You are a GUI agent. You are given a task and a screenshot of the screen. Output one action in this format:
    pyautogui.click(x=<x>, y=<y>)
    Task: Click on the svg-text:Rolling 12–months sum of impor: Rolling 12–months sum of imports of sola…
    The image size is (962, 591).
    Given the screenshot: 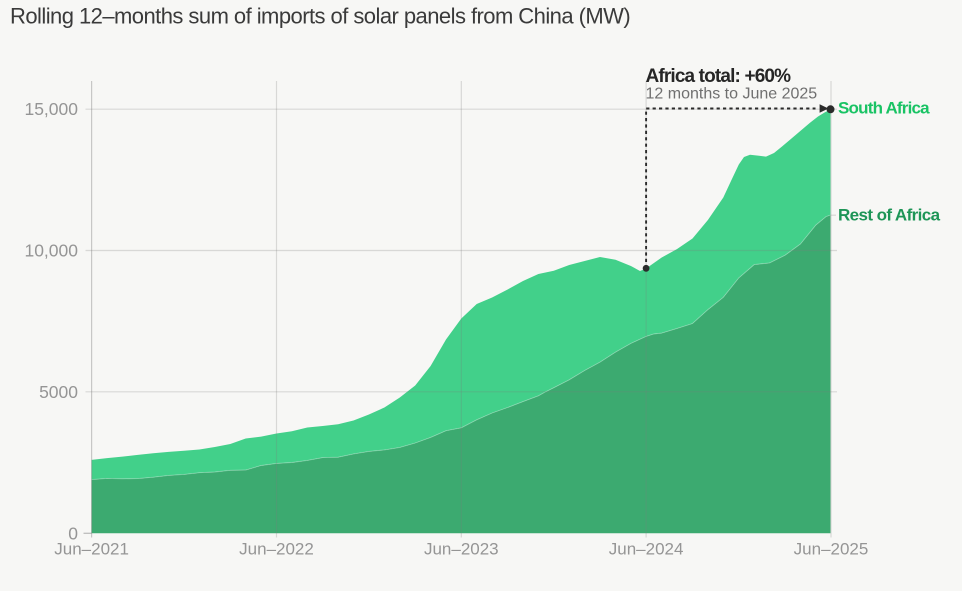 What is the action you would take?
    pyautogui.click(x=320, y=16)
    